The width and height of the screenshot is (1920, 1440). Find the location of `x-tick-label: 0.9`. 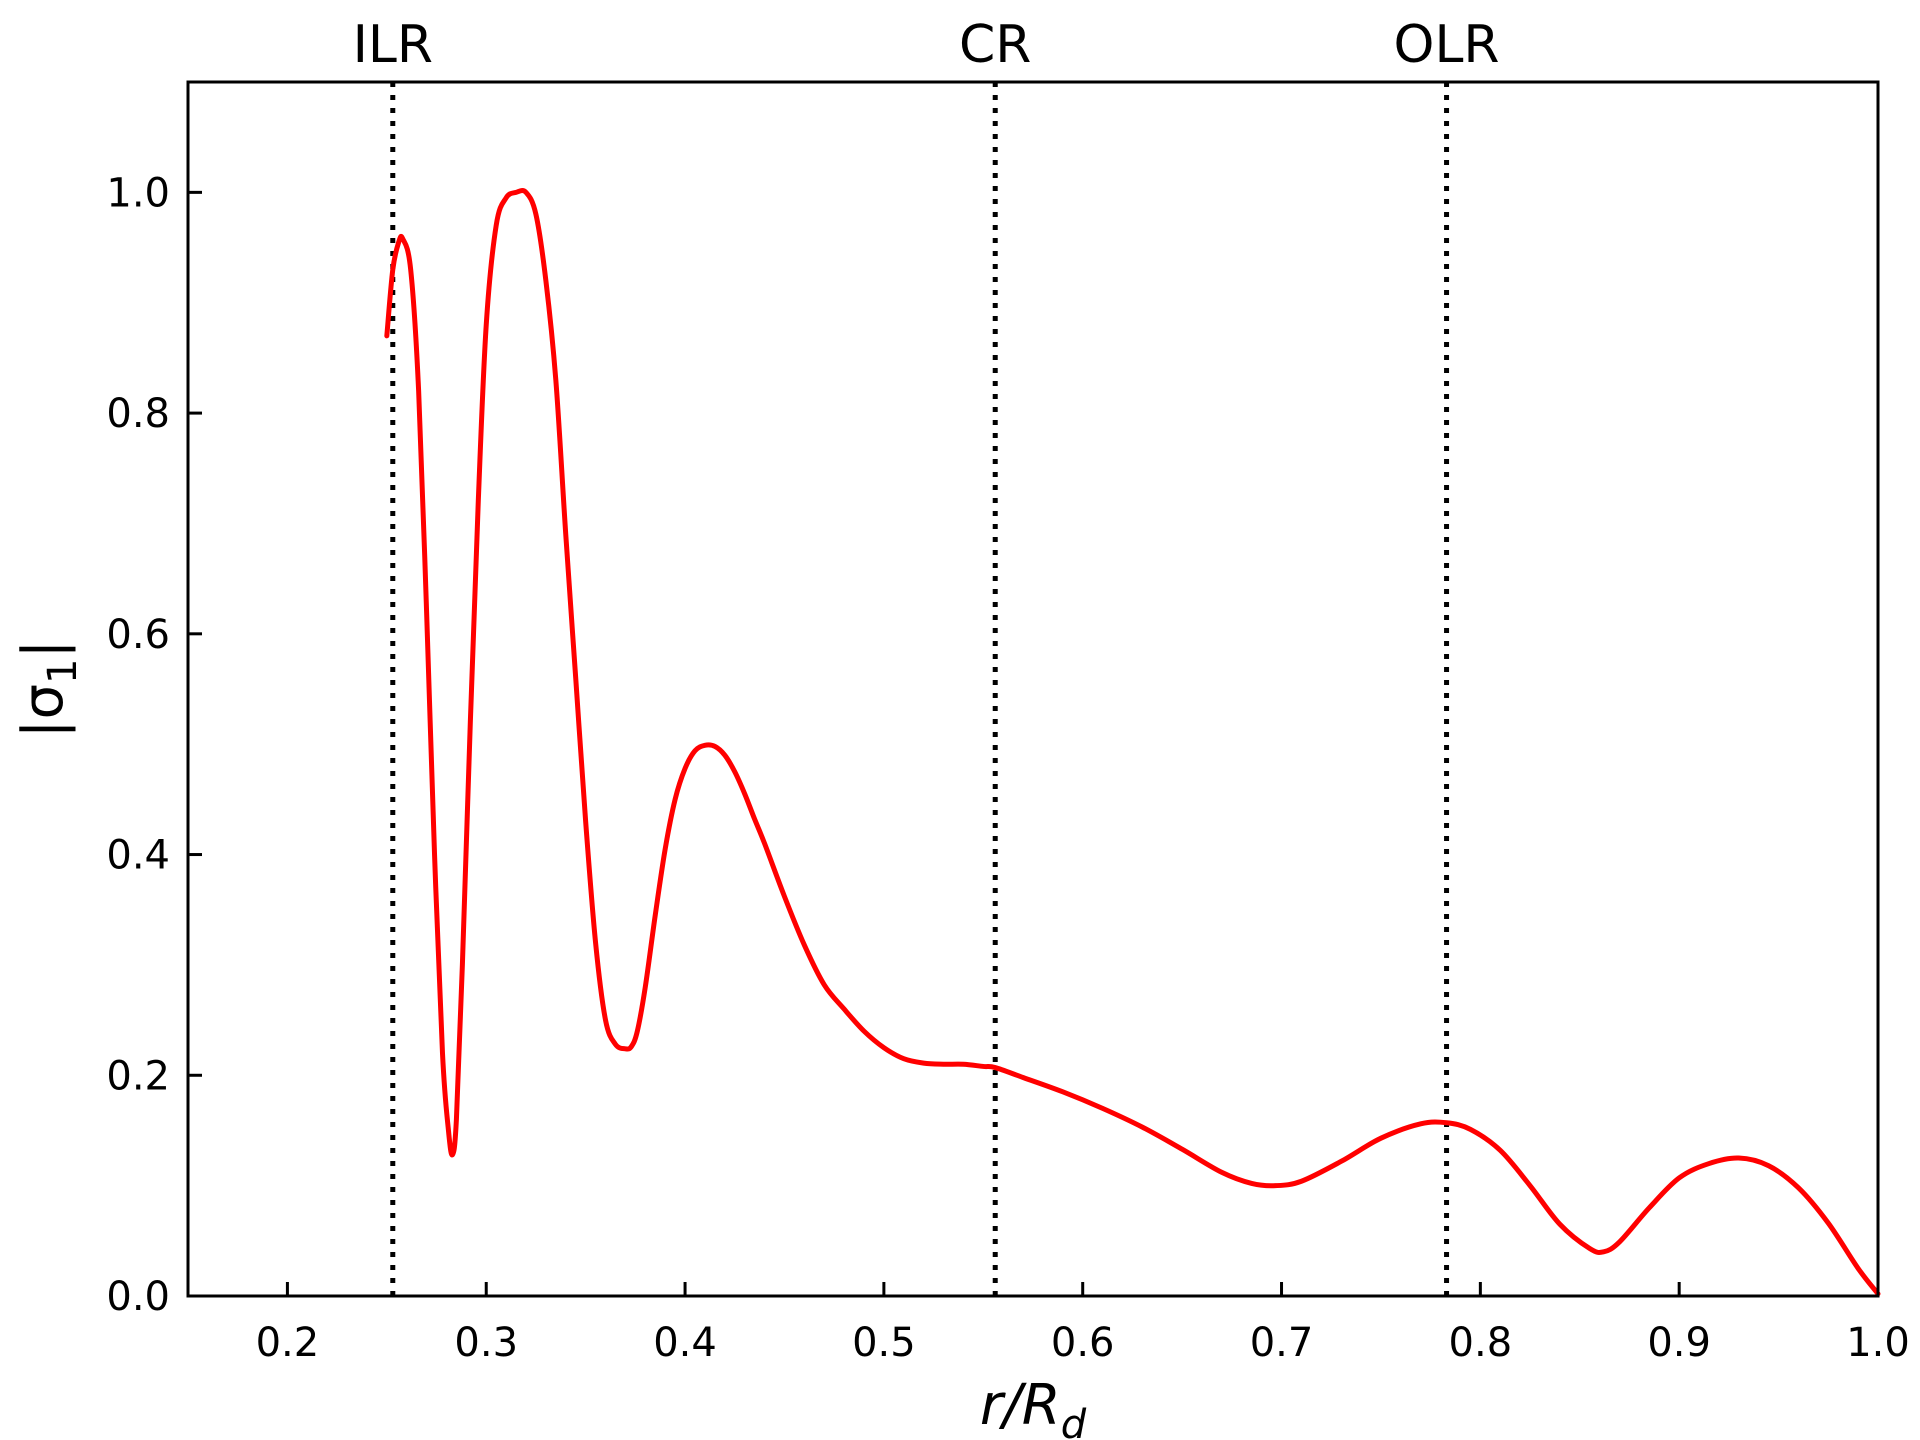

x-tick-label: 0.9 is located at coordinates (1679, 1343).